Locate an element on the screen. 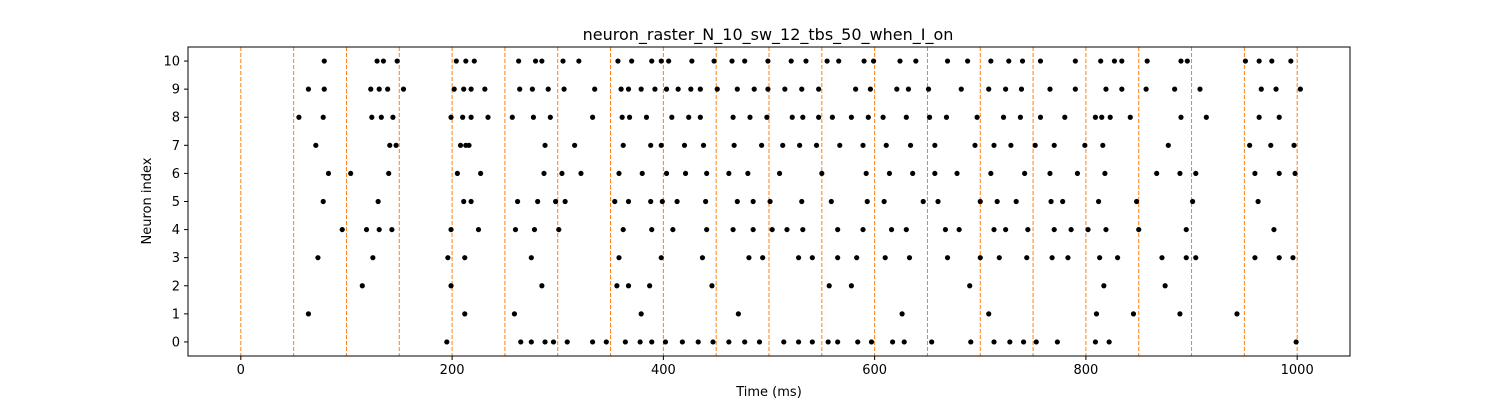 This screenshot has width=1500, height=400. y-tick-label: 4 is located at coordinates (176, 230).